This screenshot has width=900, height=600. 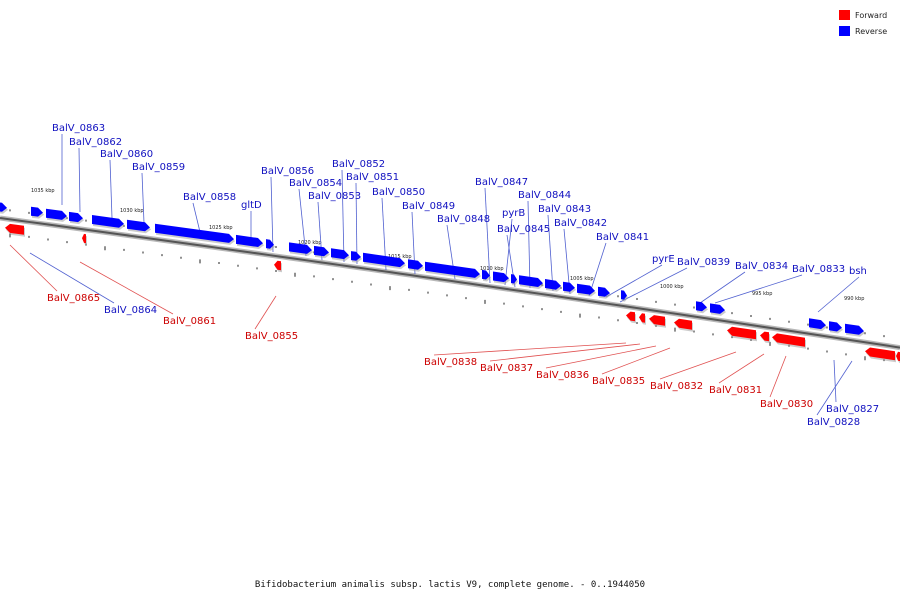 I want to click on legend-reverse-label: Reverse, so click(x=871, y=31).